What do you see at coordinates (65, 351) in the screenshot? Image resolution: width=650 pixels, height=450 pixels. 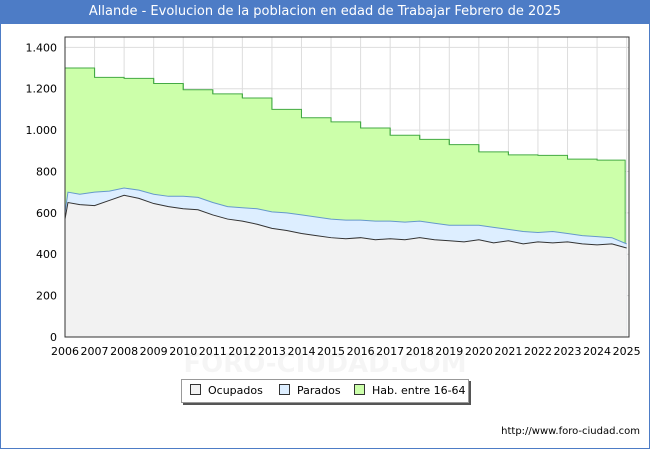 I see `x-tick-label: 2006` at bounding box center [65, 351].